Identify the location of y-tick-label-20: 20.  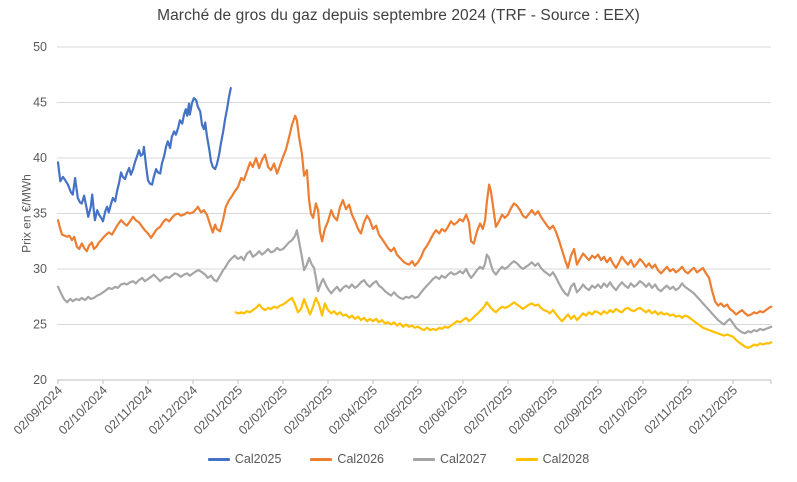
(40, 380).